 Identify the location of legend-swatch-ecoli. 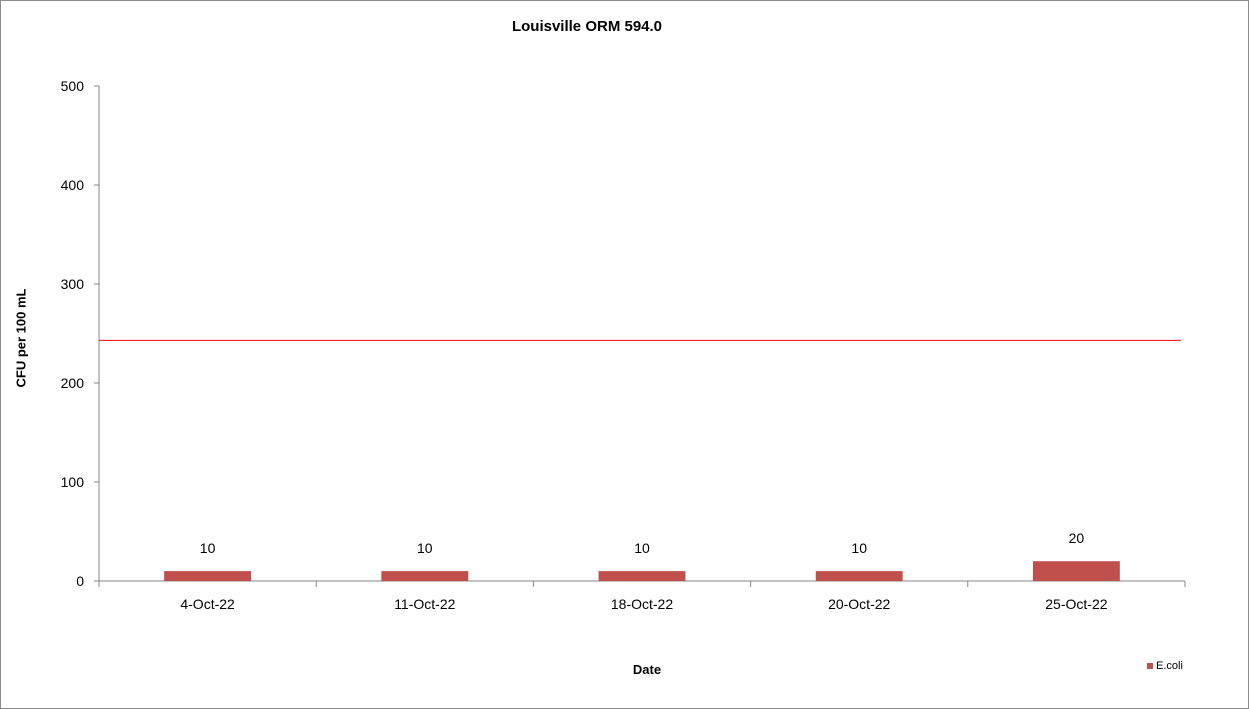
(1150, 666).